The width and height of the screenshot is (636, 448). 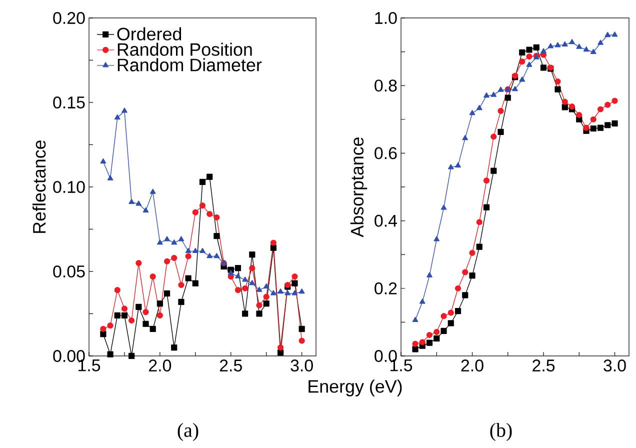 I want to click on y-tick-label: 0.8, so click(x=385, y=86).